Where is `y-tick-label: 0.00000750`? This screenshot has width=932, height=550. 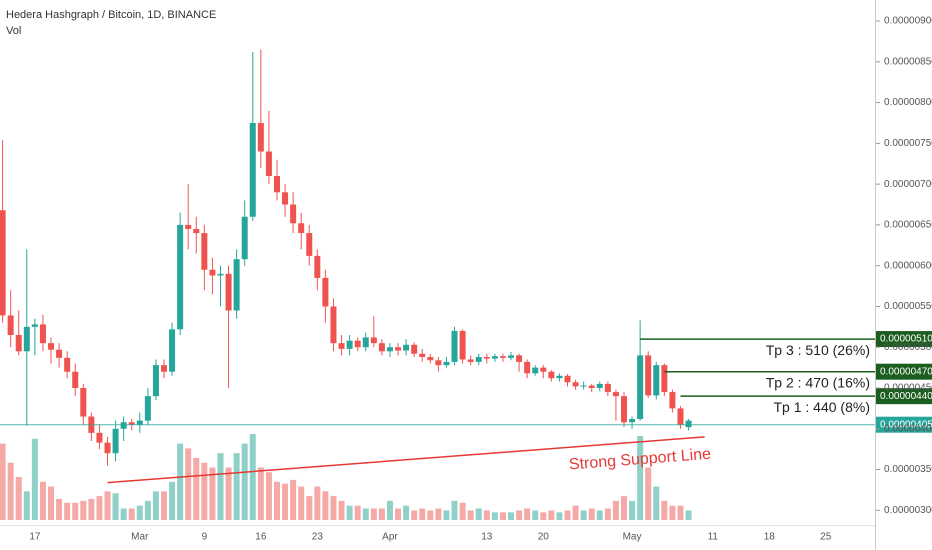 y-tick-label: 0.00000750 is located at coordinates (908, 143).